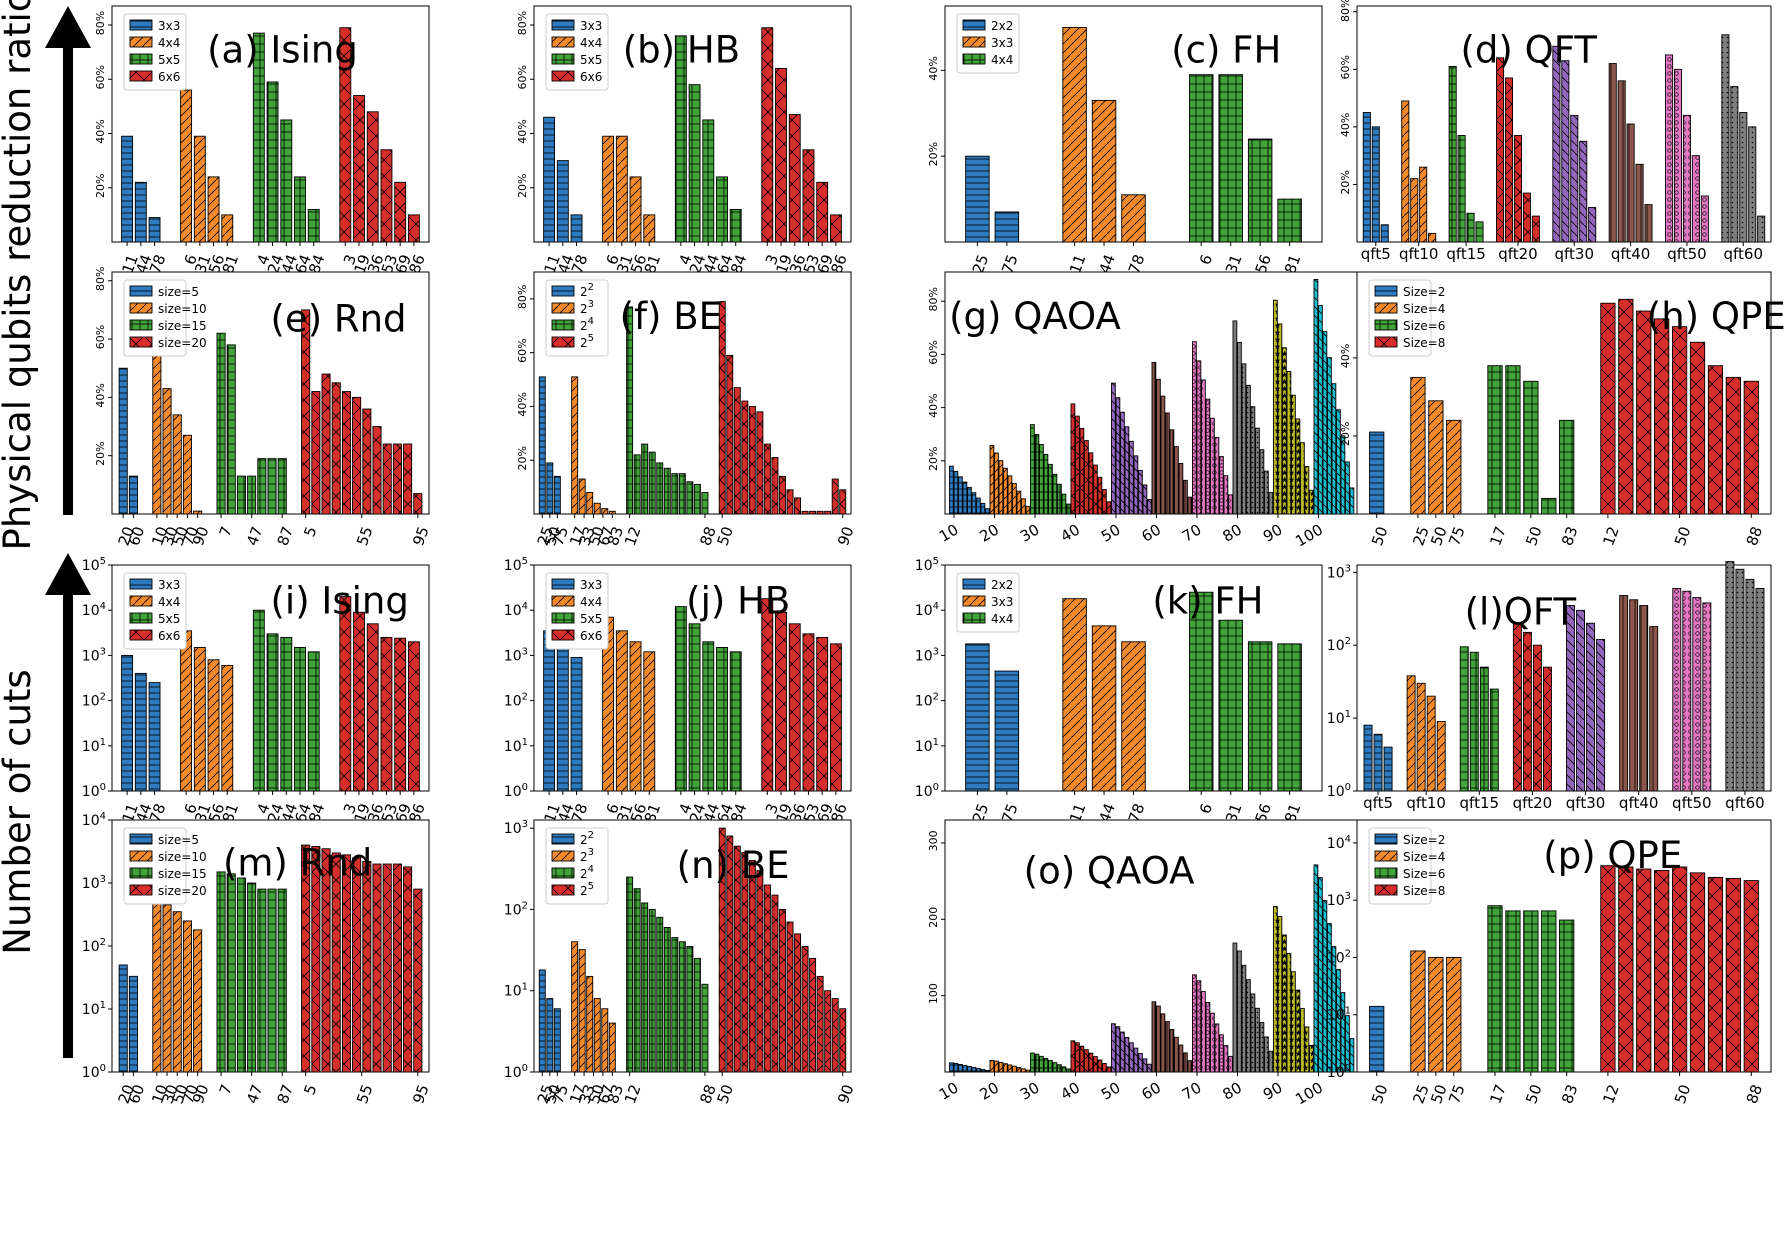  Describe the element at coordinates (1289, 1012) in the screenshot. I see `bar-o-8-3-hatch` at that location.